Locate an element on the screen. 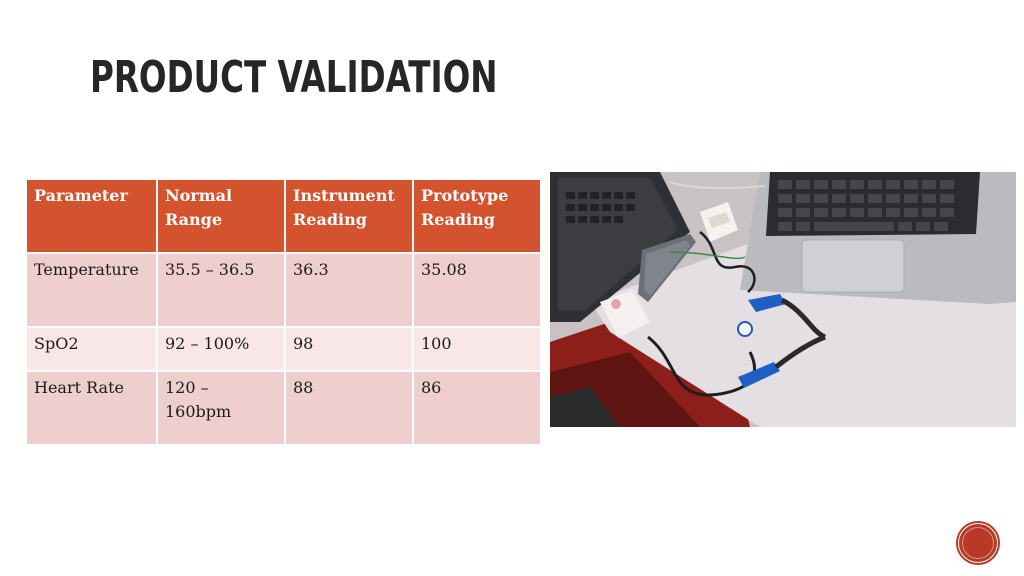  cell-parameter: Temperature is located at coordinates (91, 290).